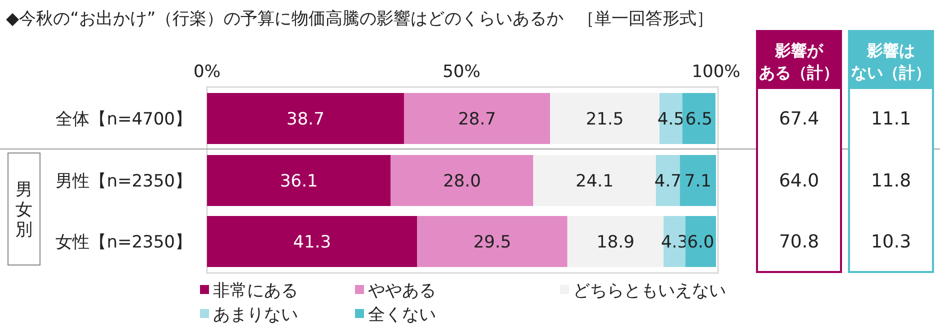 The image size is (940, 328). I want to click on data-label: 24.1, so click(595, 182).